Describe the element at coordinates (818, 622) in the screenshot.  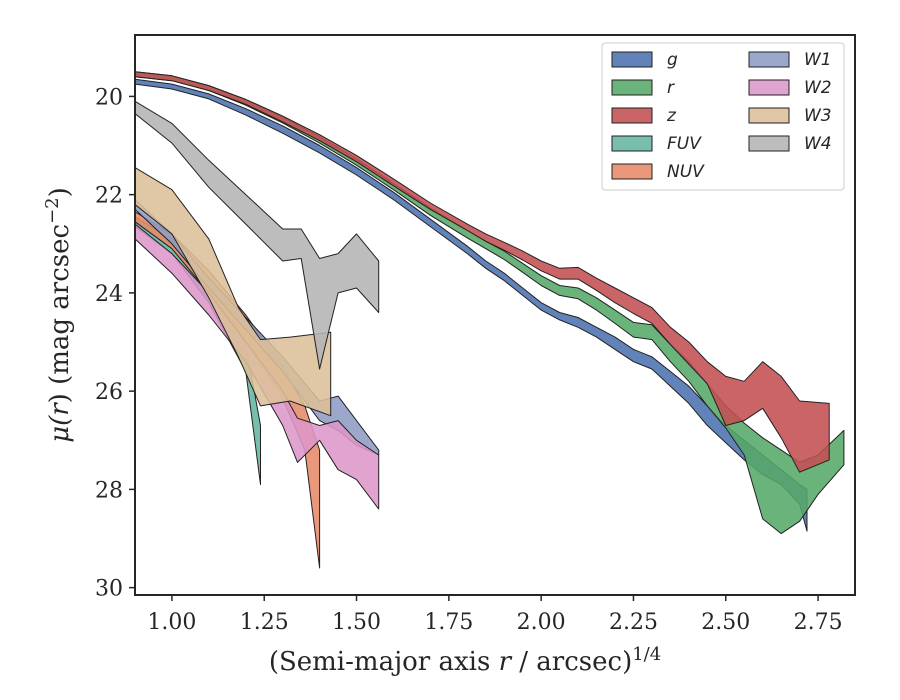
I see `x-tick-label: 2.75` at that location.